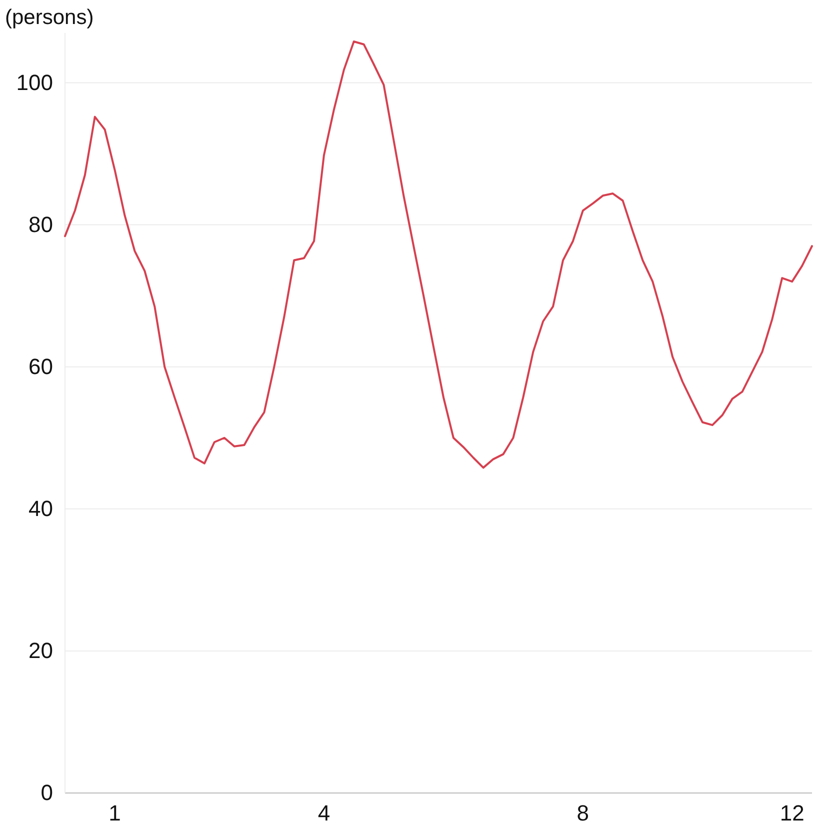  I want to click on y-tick-label: 20, so click(40, 650).